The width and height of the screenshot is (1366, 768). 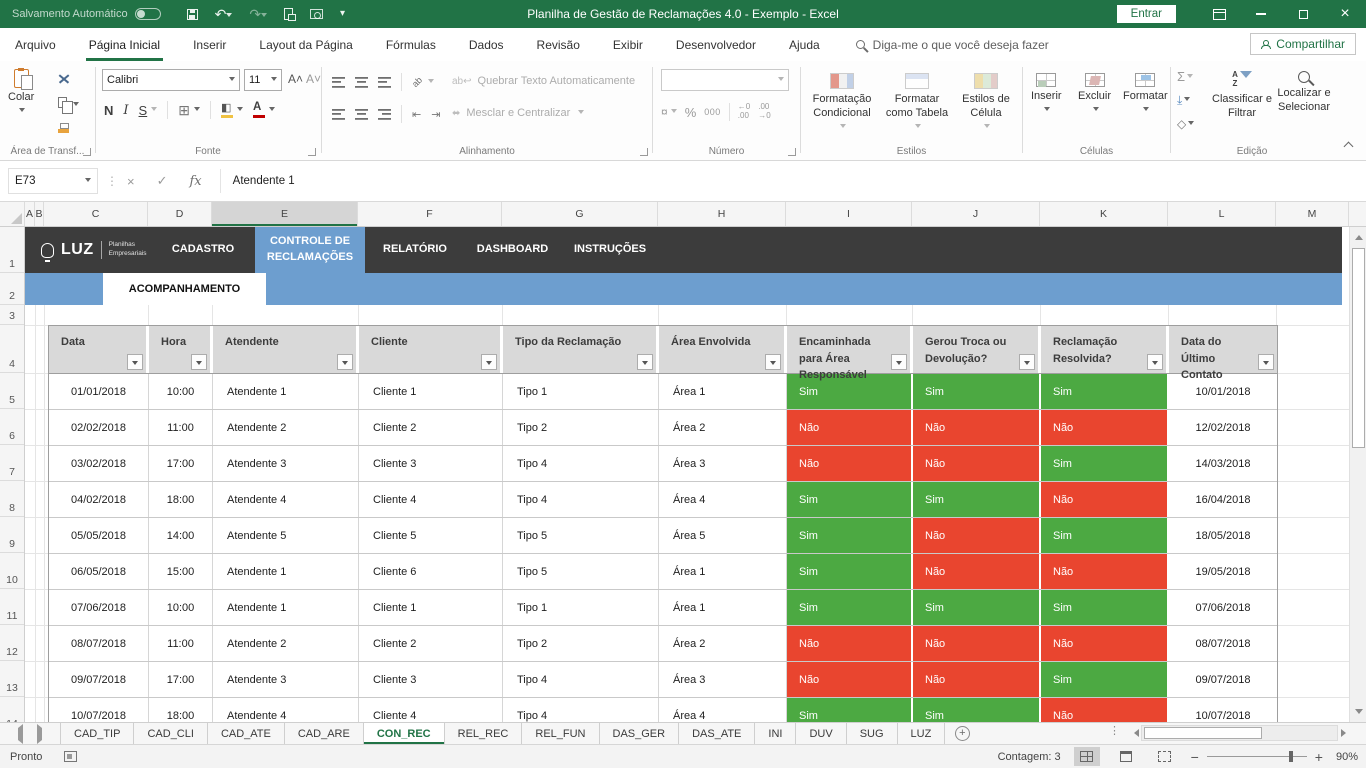 I want to click on minimize-button, so click(x=1261, y=14).